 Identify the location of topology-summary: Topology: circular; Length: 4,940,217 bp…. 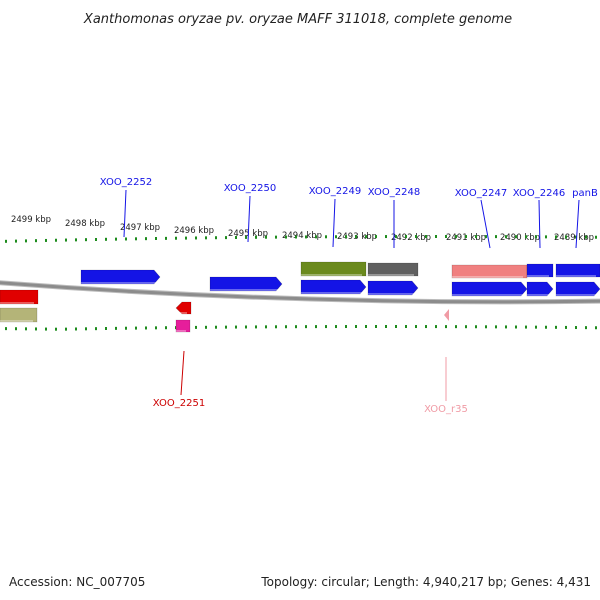
(426, 582).